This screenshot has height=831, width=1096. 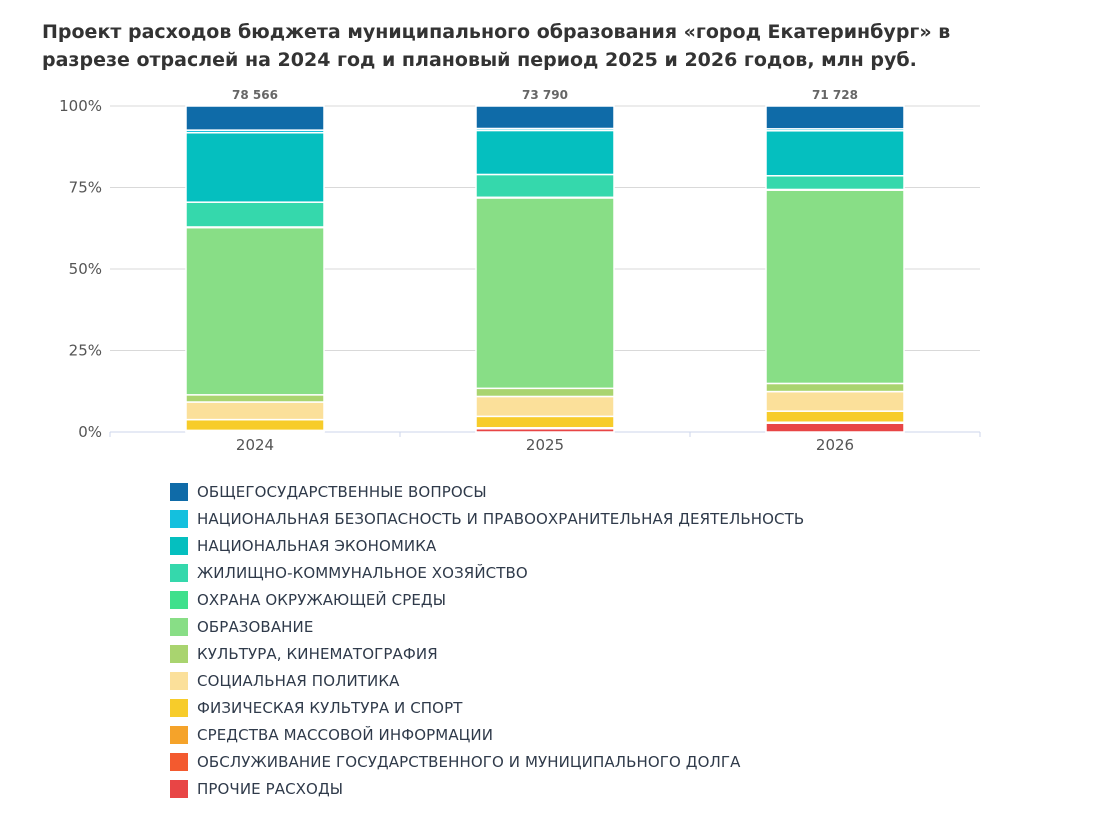 I want to click on legend-item: ОБРАЗОВАНИЕ, so click(x=487, y=626).